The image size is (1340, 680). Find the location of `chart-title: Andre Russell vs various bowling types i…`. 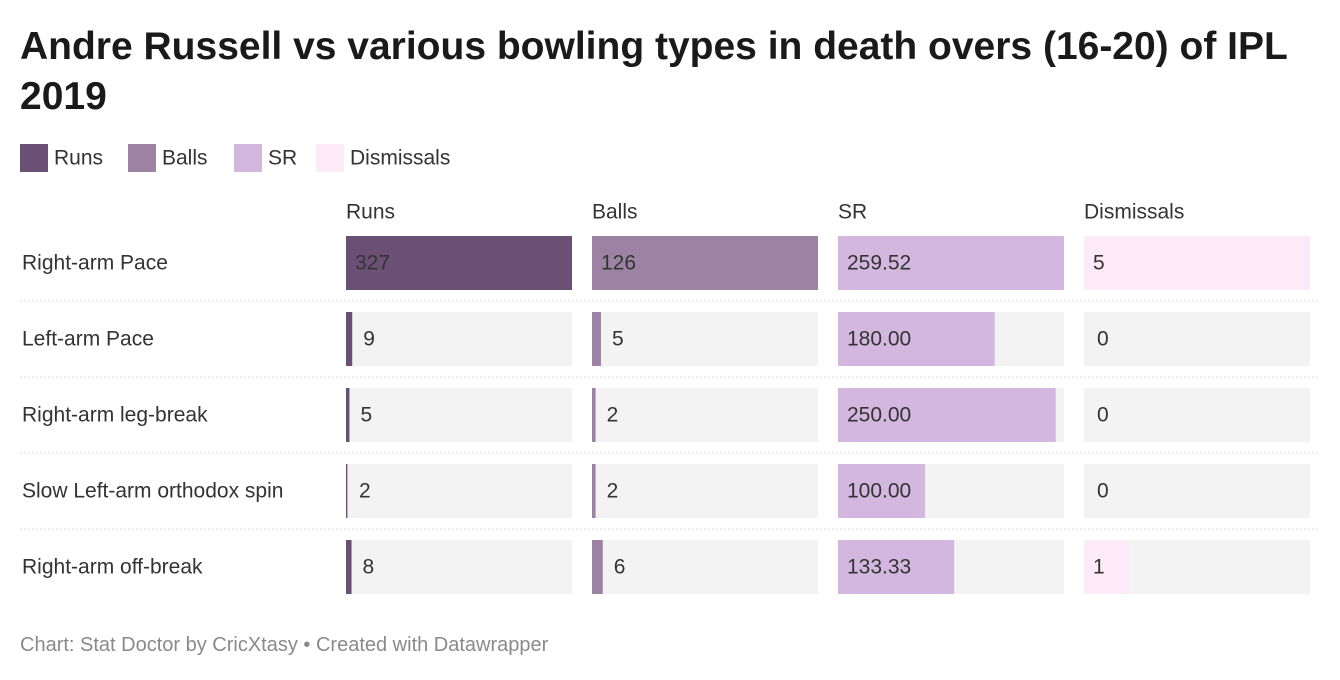

chart-title: Andre Russell vs various bowling types i… is located at coordinates (654, 71).